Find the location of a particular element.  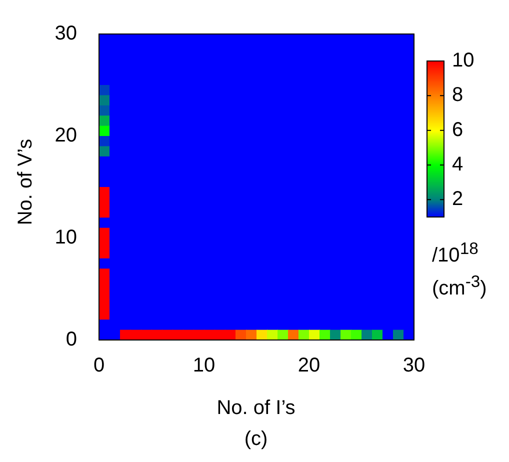

color-bar-label: 8 is located at coordinates (458, 95).